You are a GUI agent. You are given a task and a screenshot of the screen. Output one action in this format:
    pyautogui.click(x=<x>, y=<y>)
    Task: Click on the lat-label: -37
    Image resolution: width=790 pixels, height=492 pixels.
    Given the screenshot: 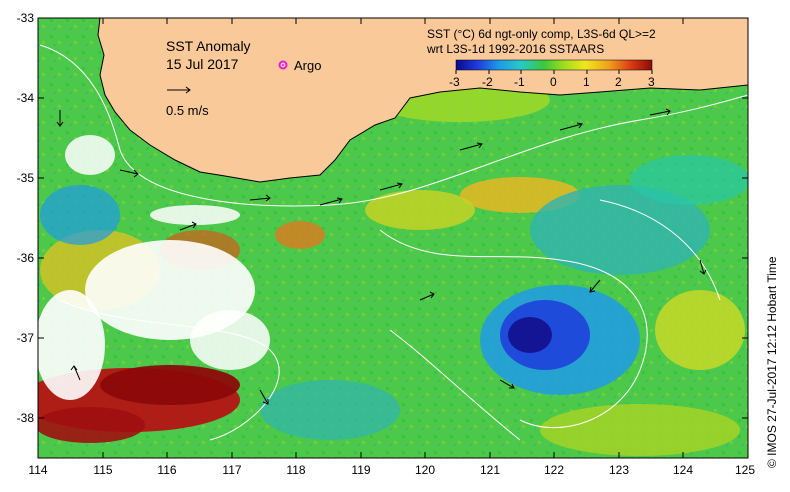 What is the action you would take?
    pyautogui.click(x=25, y=338)
    